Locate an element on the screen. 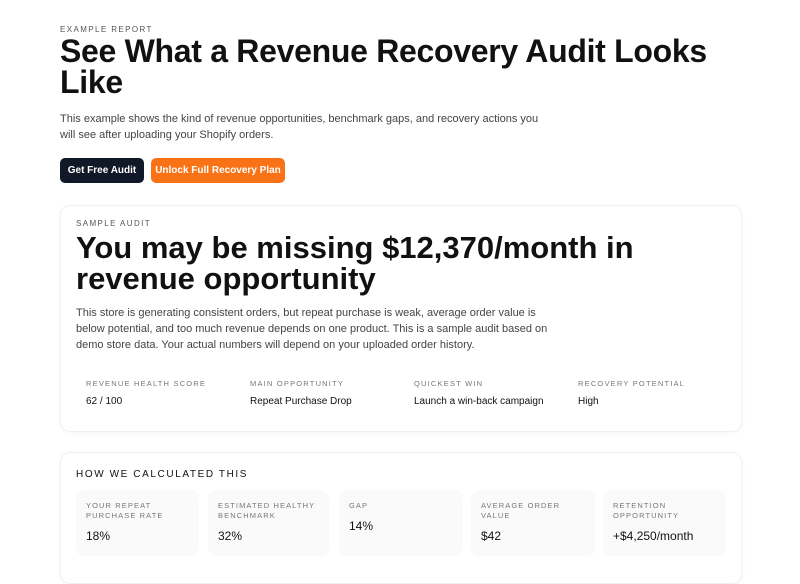 Image resolution: width=800 pixels, height=584 pixels. metric-tile: GAP 14% is located at coordinates (401, 523).